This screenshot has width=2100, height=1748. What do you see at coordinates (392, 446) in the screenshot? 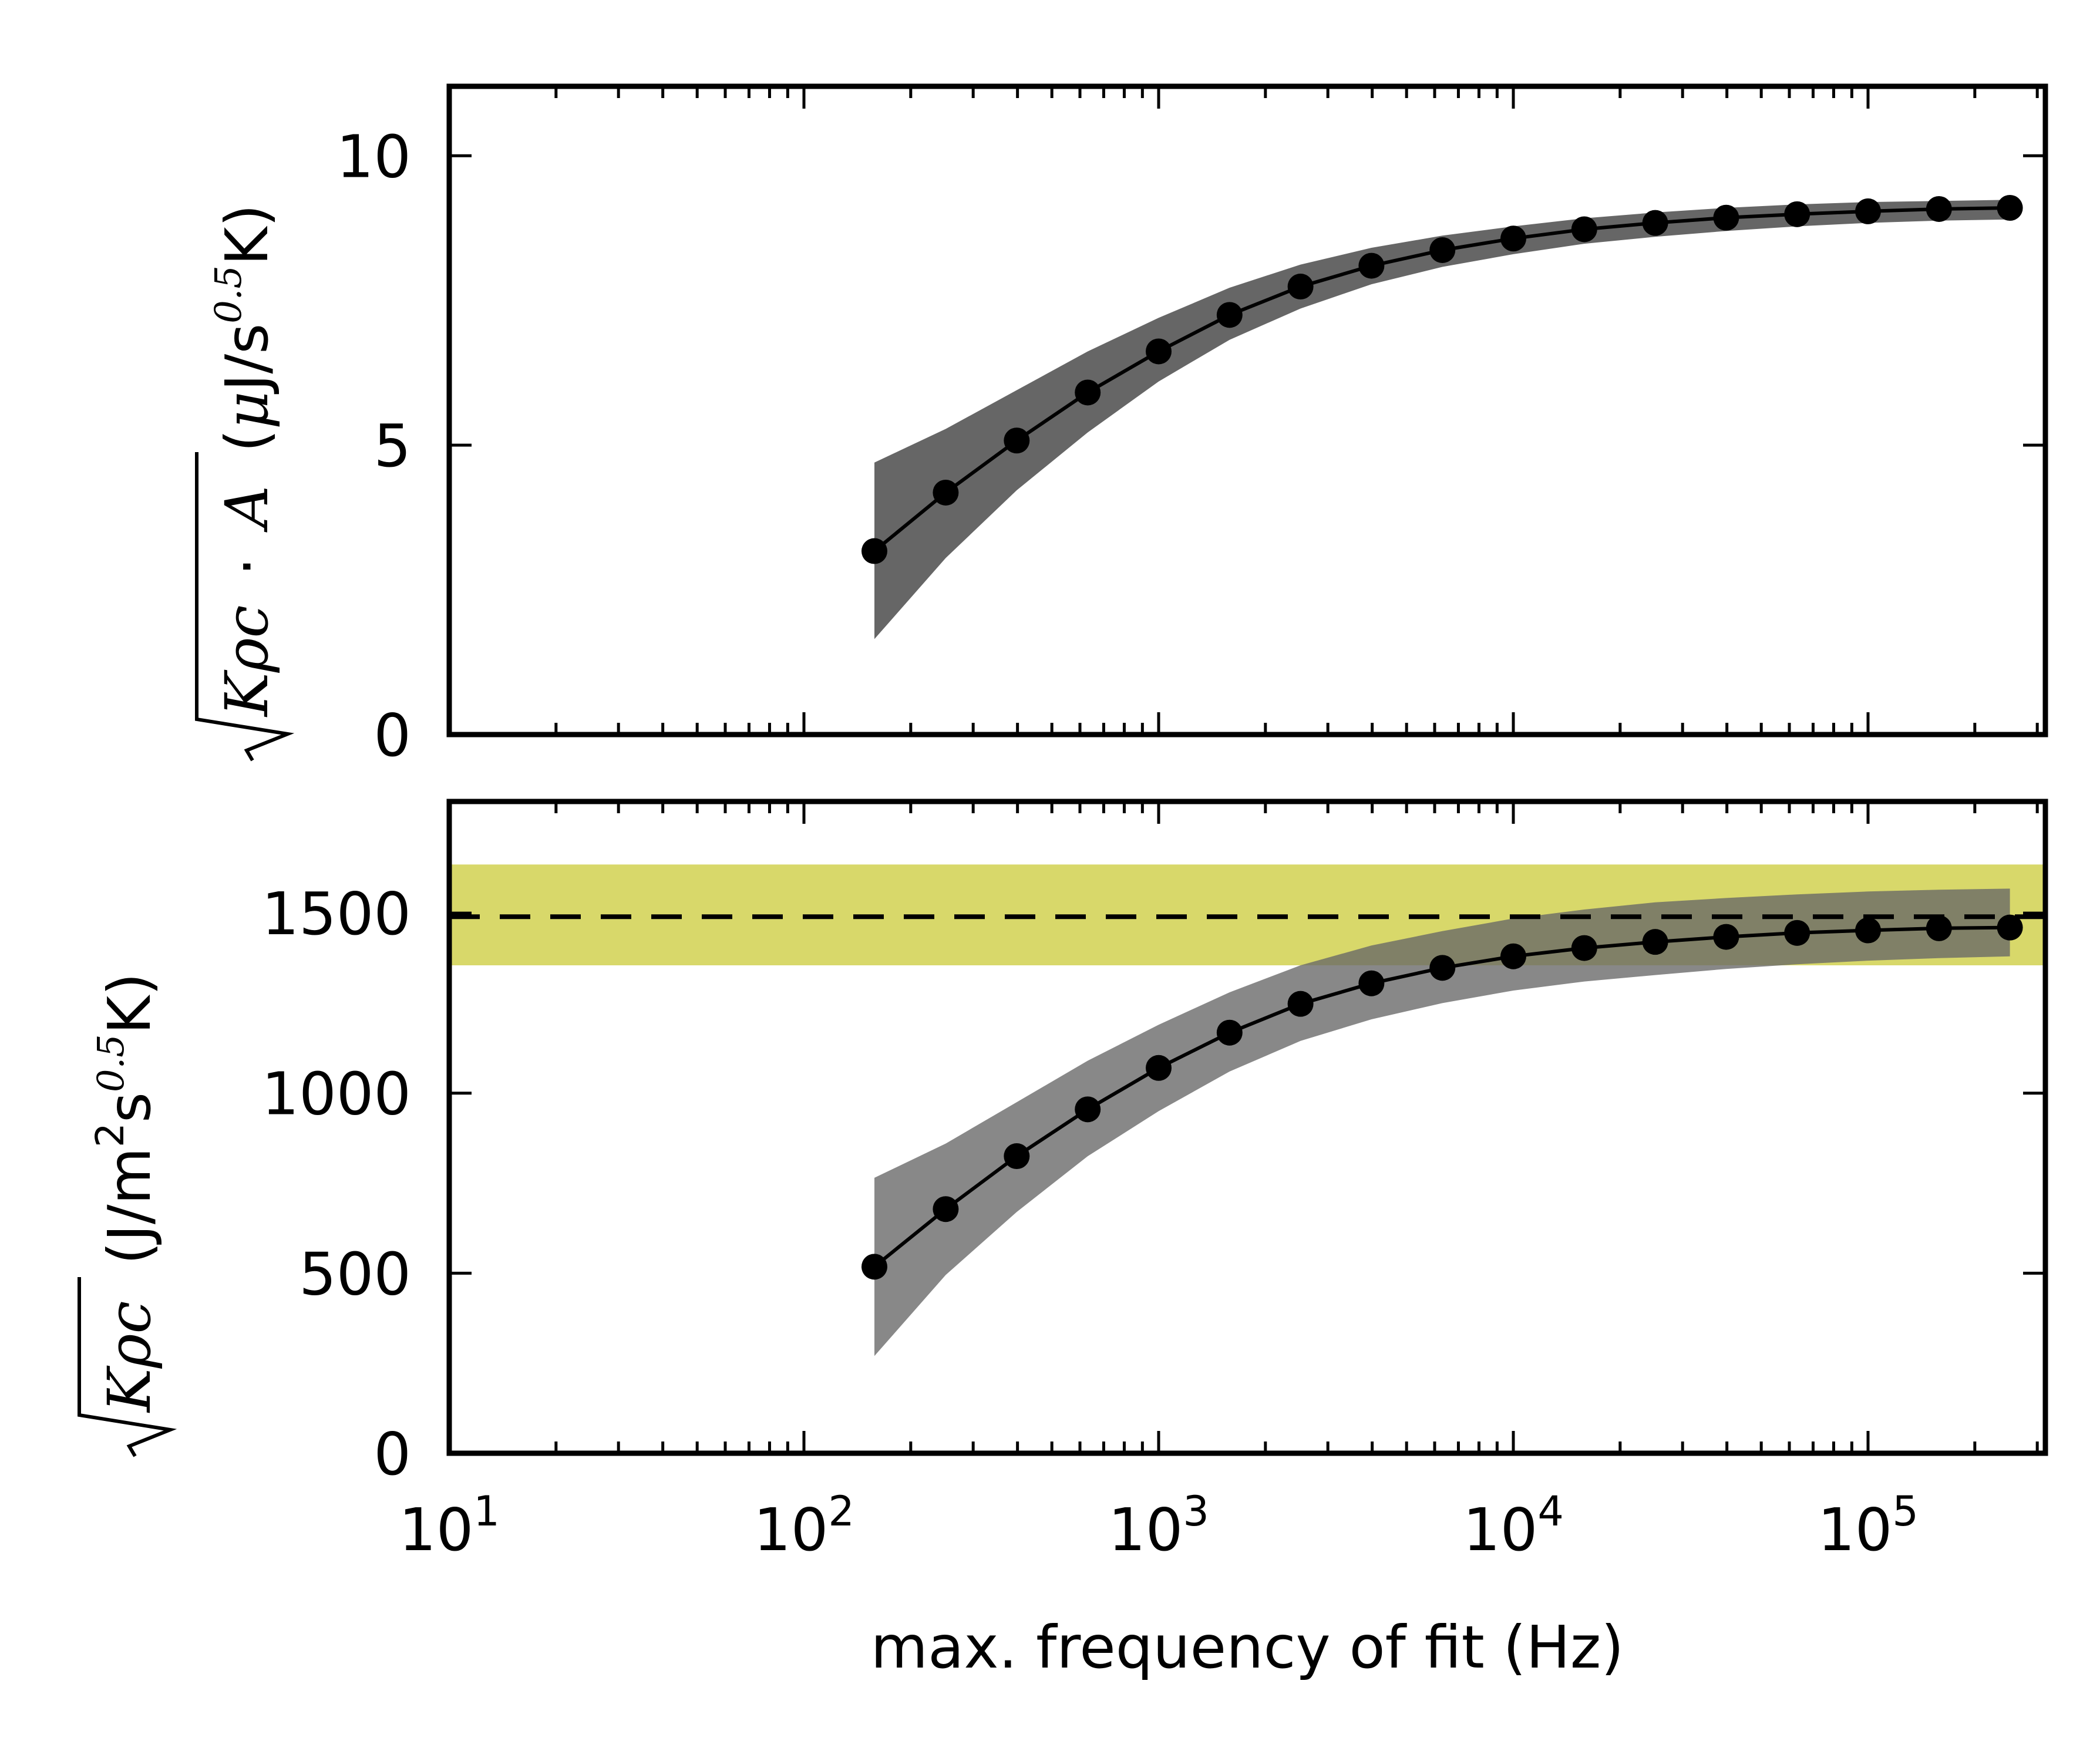
I see `top-ytick-label: 5` at bounding box center [392, 446].